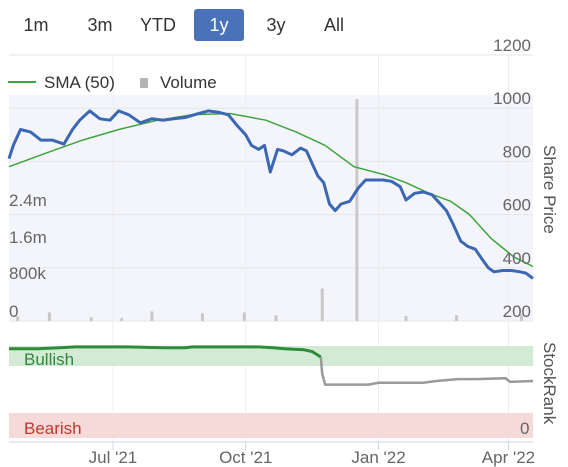 This screenshot has height=467, width=568. I want to click on share-price-tick-800: 800, so click(517, 151).